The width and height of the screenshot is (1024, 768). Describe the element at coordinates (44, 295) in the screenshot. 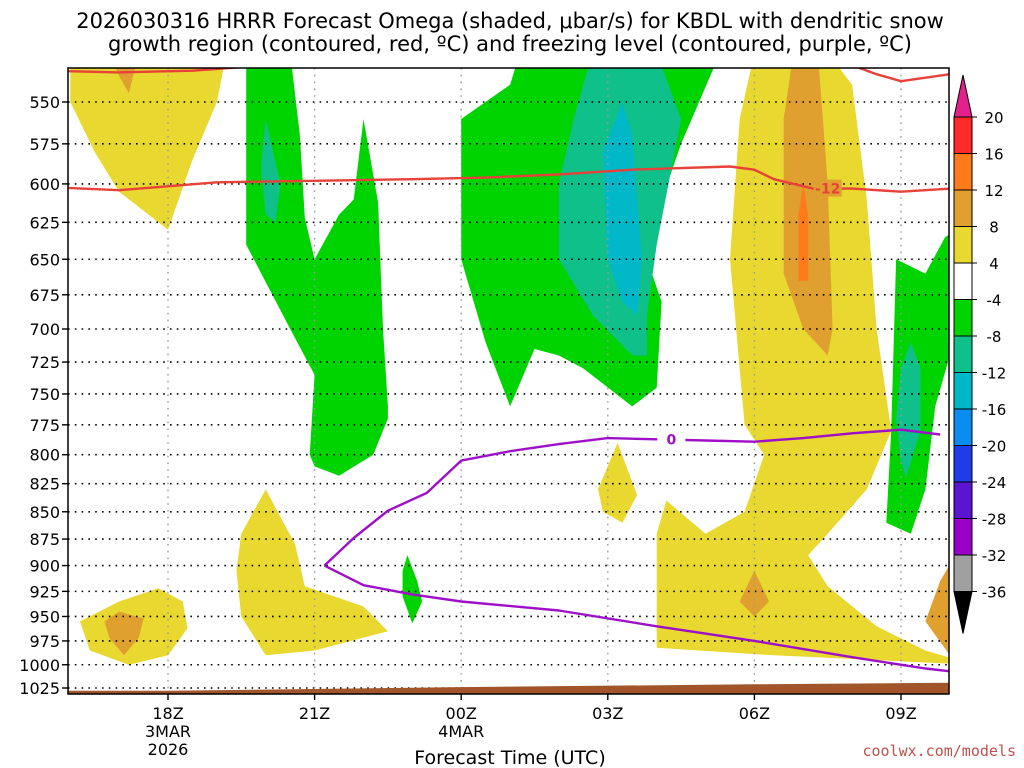

I see `y-tick-label-675: 675` at that location.